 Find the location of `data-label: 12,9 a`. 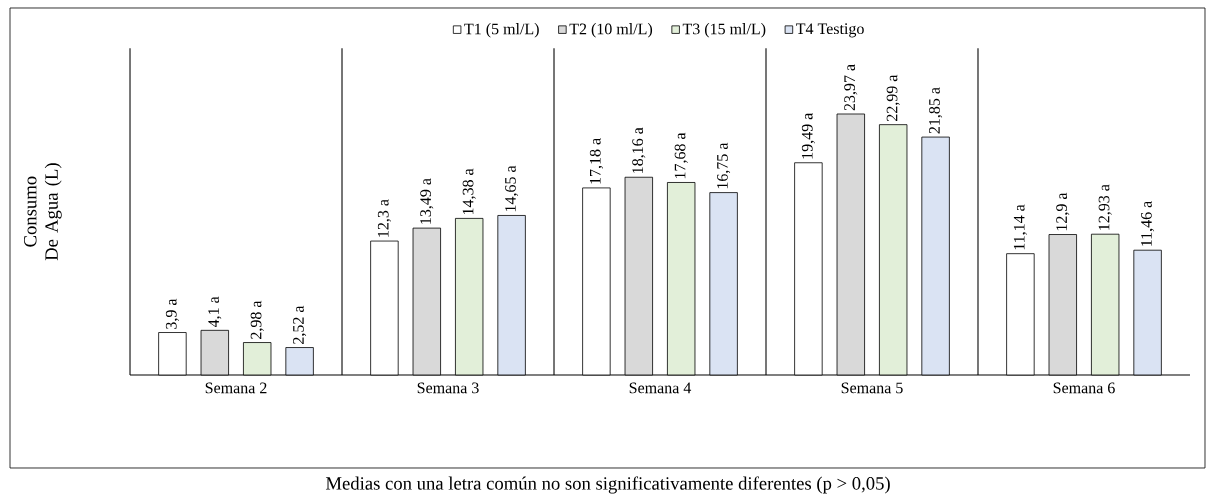

data-label: 12,9 a is located at coordinates (1063, 211).